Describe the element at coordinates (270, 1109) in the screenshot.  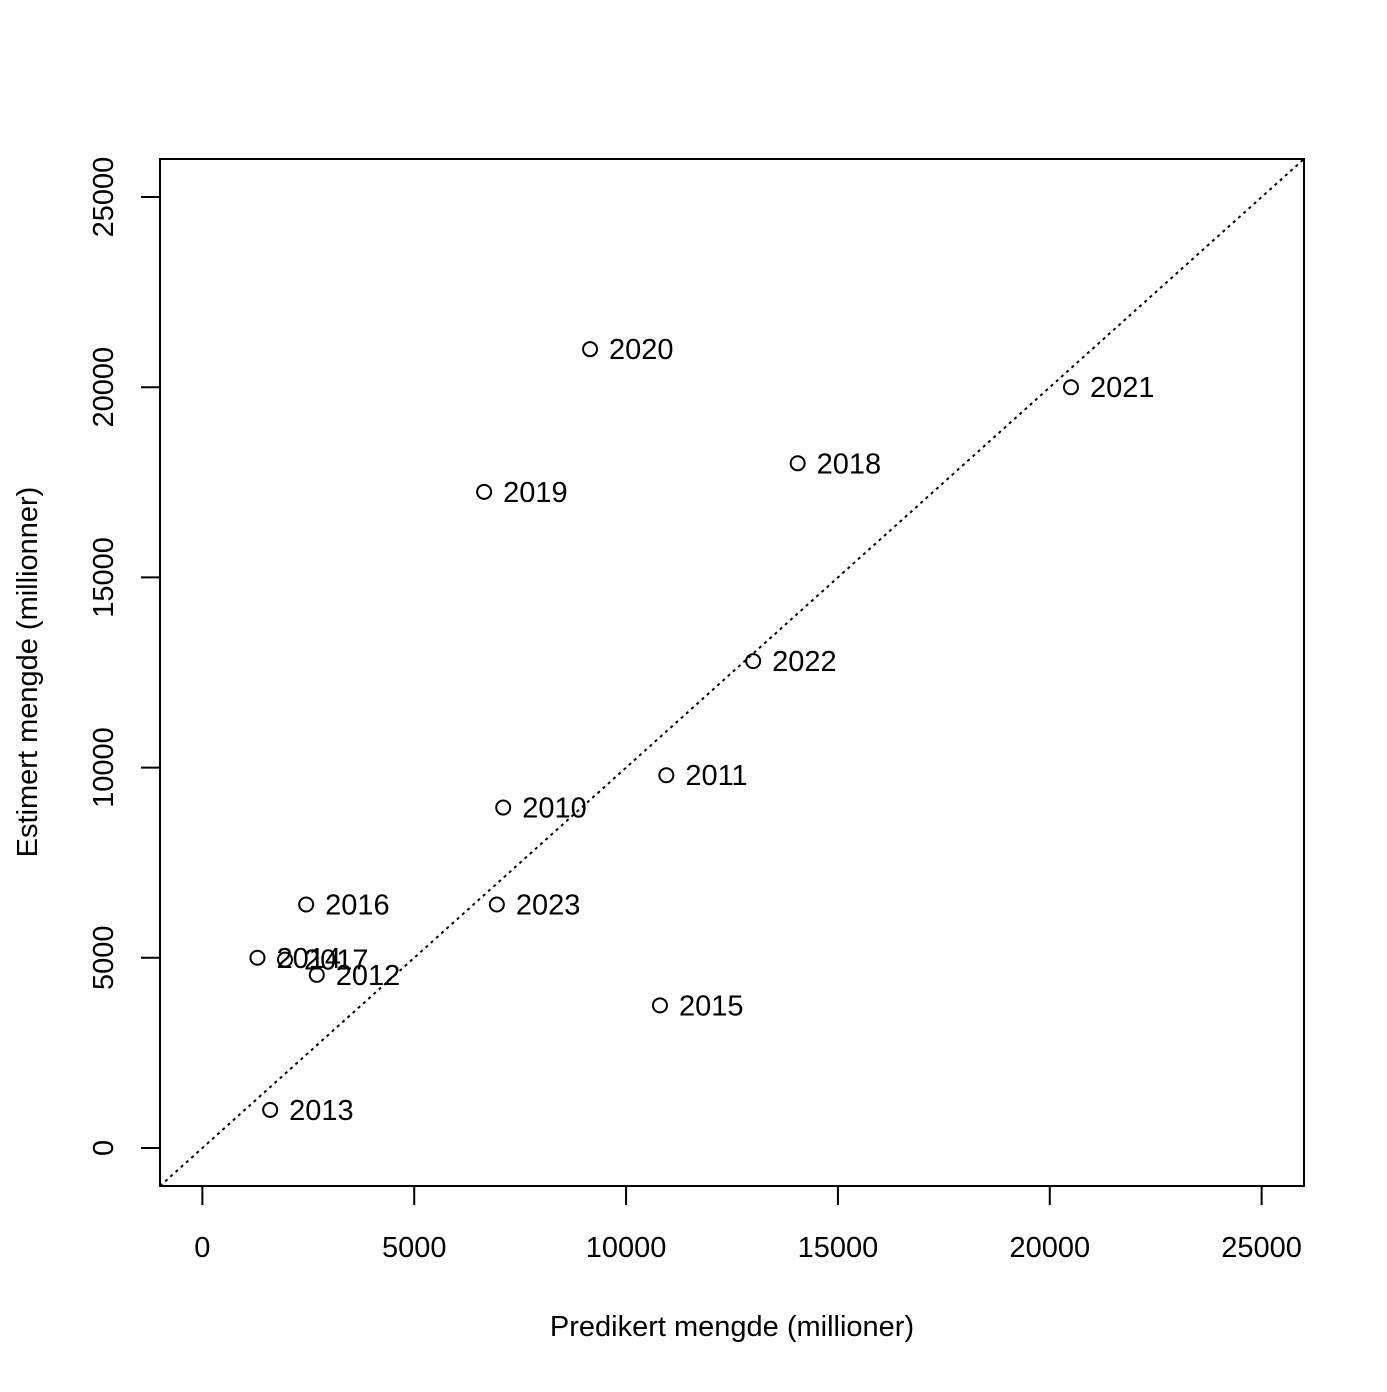
I see `data-point-2013` at that location.